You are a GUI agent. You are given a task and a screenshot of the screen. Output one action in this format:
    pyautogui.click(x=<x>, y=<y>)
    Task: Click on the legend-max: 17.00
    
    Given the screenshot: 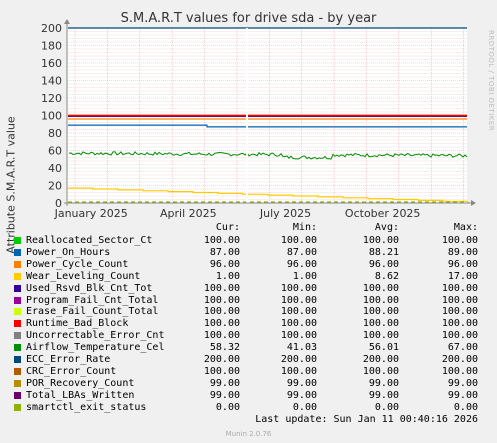 What is the action you would take?
    pyautogui.click(x=462, y=276)
    